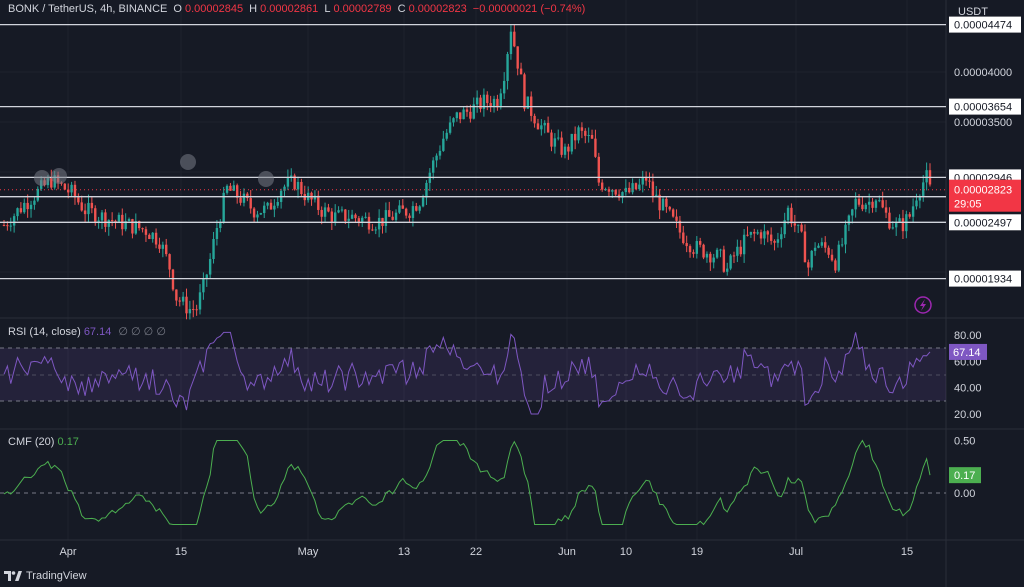 This screenshot has height=587, width=1024. Describe the element at coordinates (253, 9) in the screenshot. I see `high-label: H` at that location.